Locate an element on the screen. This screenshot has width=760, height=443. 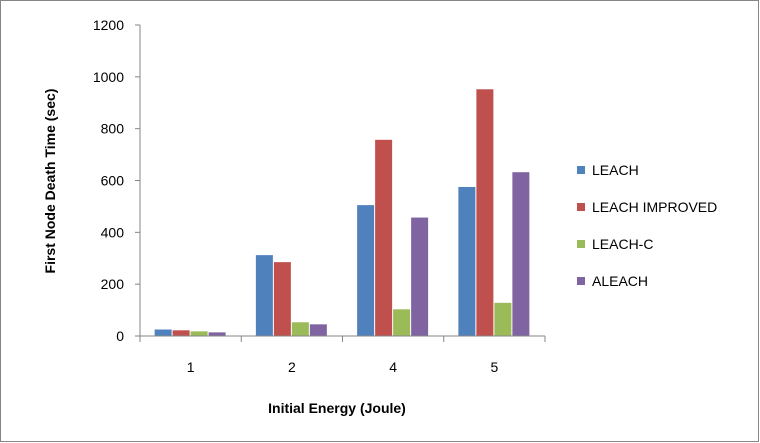
y-tick-label: 400 is located at coordinates (113, 232).